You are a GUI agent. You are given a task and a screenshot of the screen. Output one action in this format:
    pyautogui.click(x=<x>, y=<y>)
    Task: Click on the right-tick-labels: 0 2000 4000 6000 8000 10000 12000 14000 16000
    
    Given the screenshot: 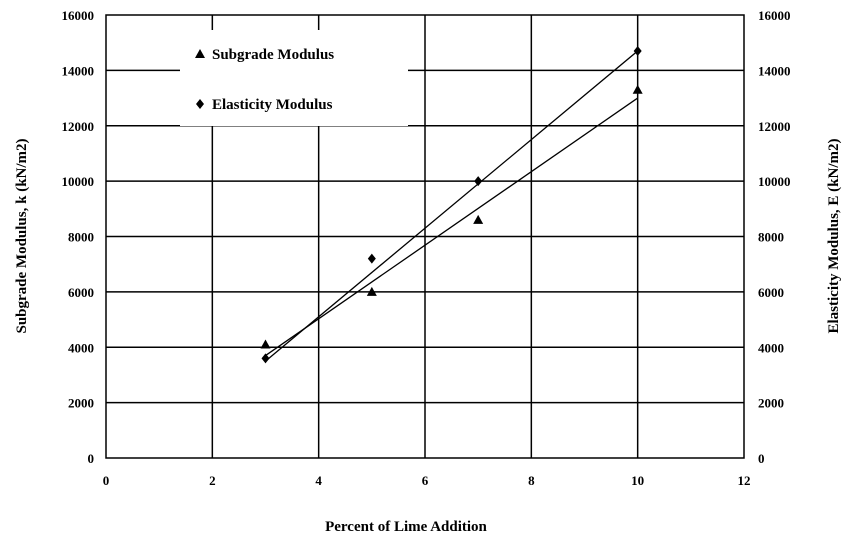 What is the action you would take?
    pyautogui.click(x=774, y=237)
    